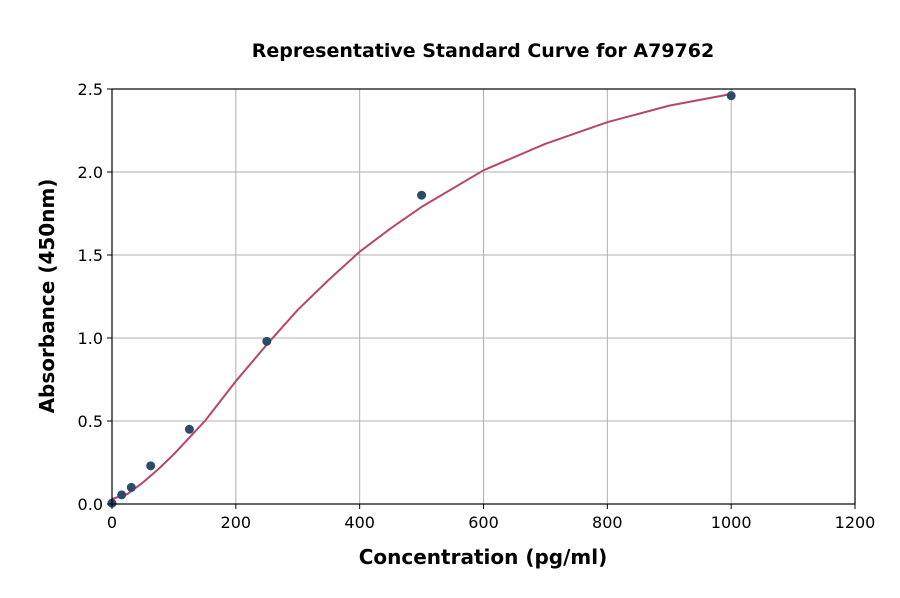 This screenshot has width=900, height=598. I want to click on y-tick-label: 1.0, so click(90, 338).